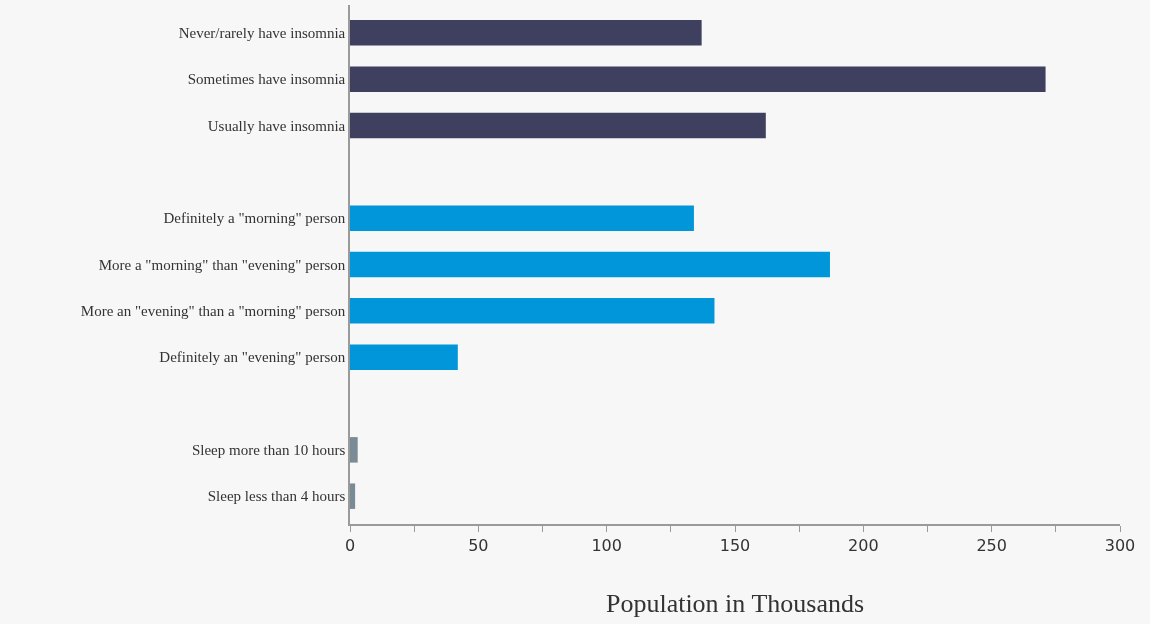  Describe the element at coordinates (606, 545) in the screenshot. I see `x-tick-label: 100` at that location.